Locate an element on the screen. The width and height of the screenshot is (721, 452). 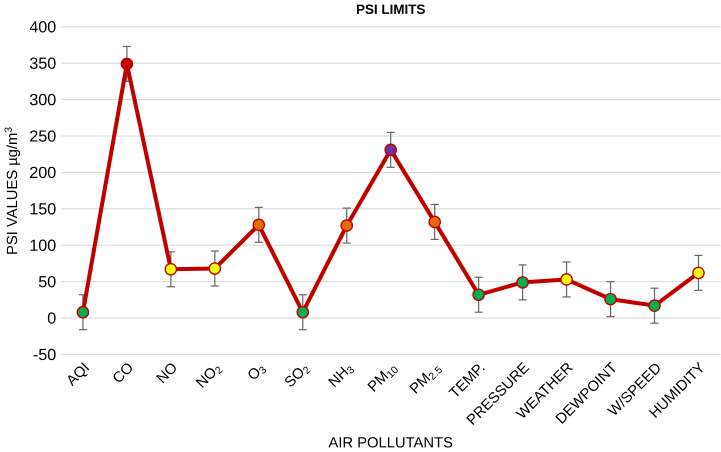
x-tick-label: PM$_{2.5}$ is located at coordinates (425, 380).